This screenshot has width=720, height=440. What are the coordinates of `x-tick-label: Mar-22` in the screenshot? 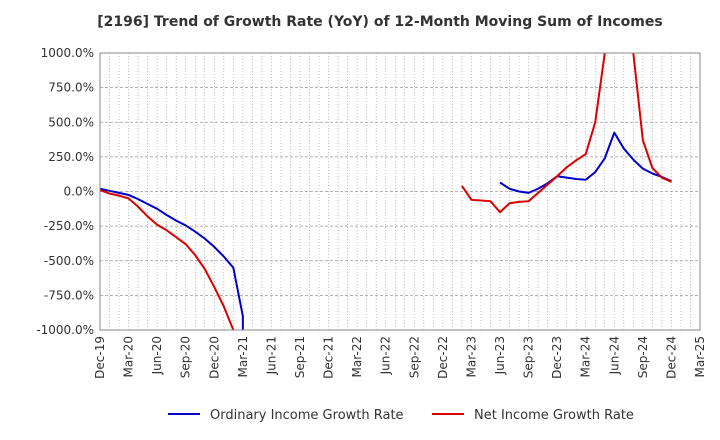 It's located at (357, 356).